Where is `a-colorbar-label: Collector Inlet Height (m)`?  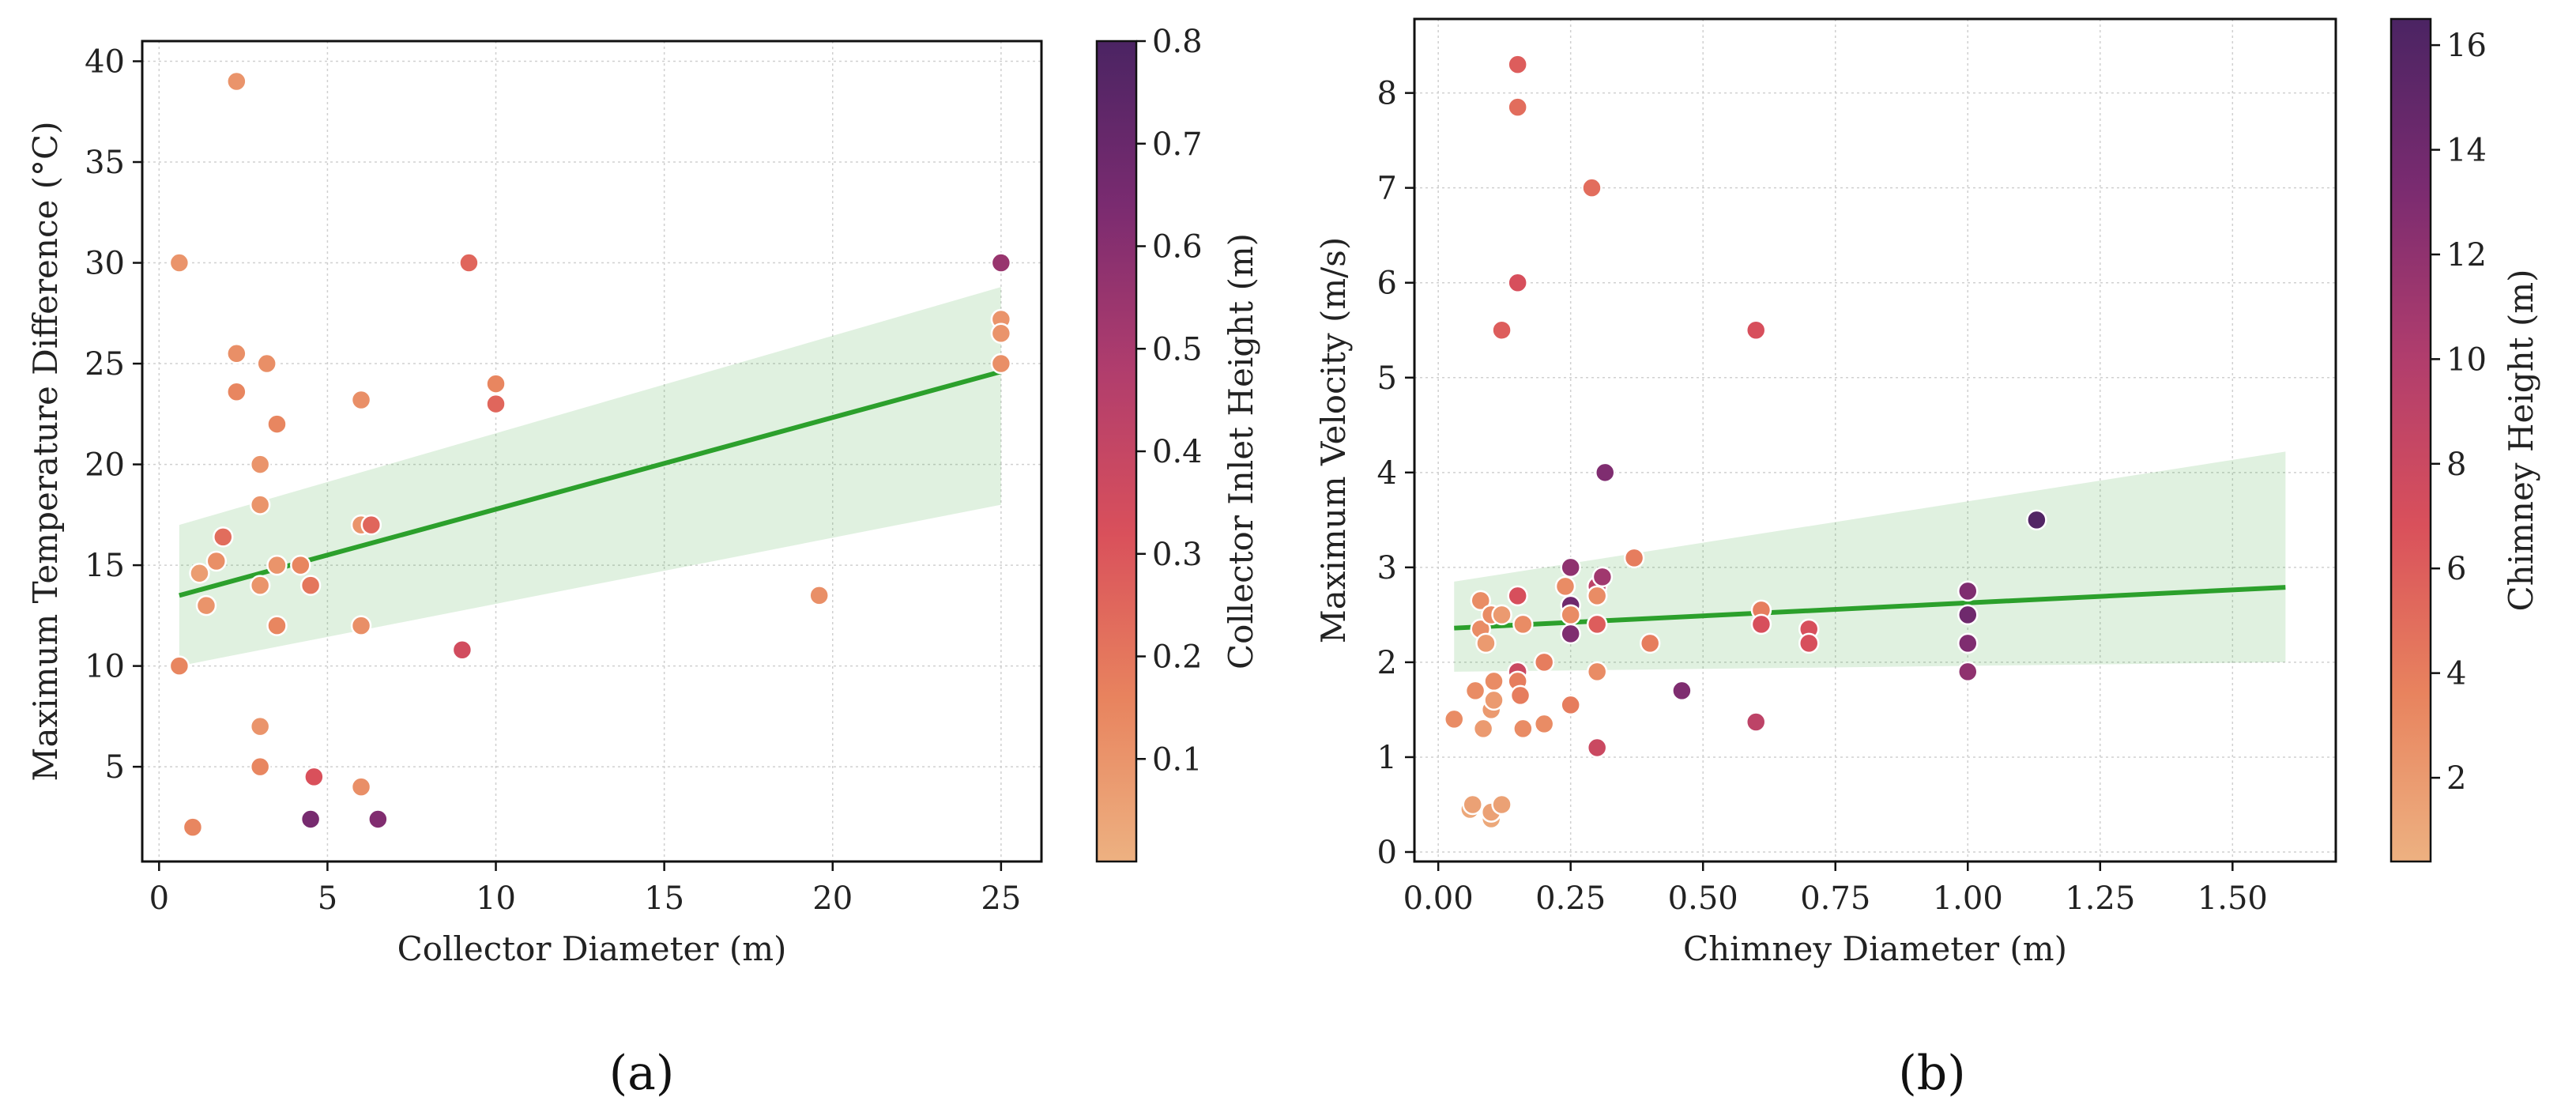 a-colorbar-label: Collector Inlet Height (m) is located at coordinates (1241, 451).